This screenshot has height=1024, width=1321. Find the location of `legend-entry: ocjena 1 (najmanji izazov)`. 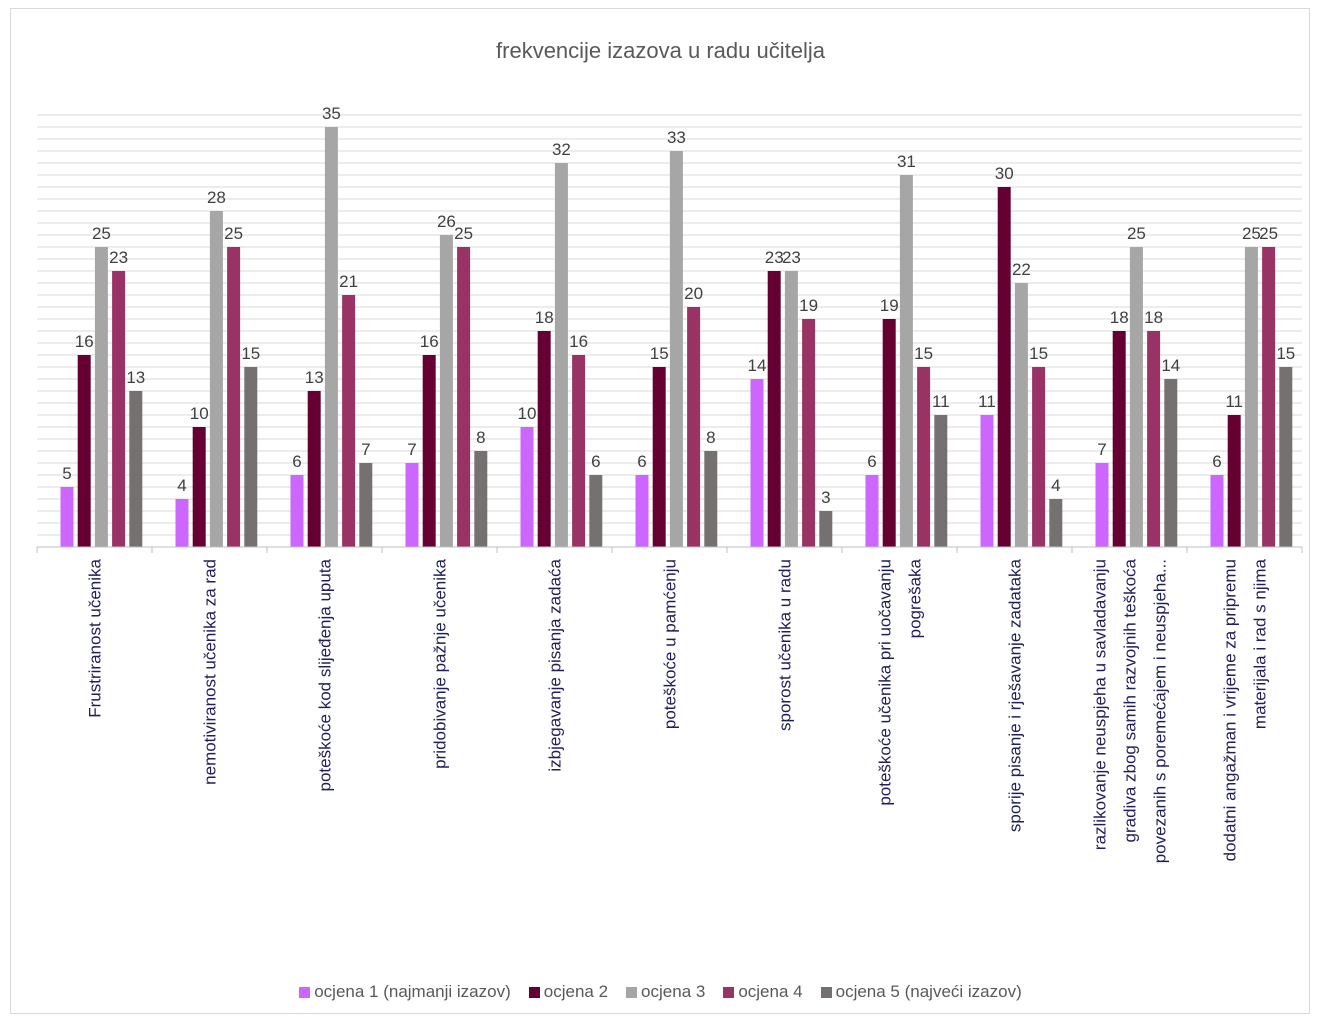

legend-entry: ocjena 1 (najmanji izazov) is located at coordinates (405, 992).